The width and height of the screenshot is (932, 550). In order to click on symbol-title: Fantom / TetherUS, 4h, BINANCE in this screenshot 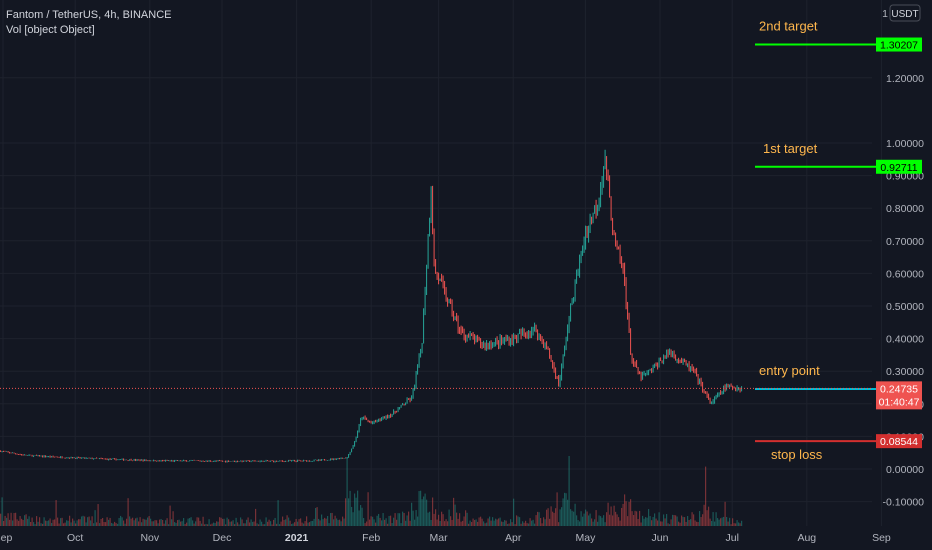, I will do `click(89, 15)`.